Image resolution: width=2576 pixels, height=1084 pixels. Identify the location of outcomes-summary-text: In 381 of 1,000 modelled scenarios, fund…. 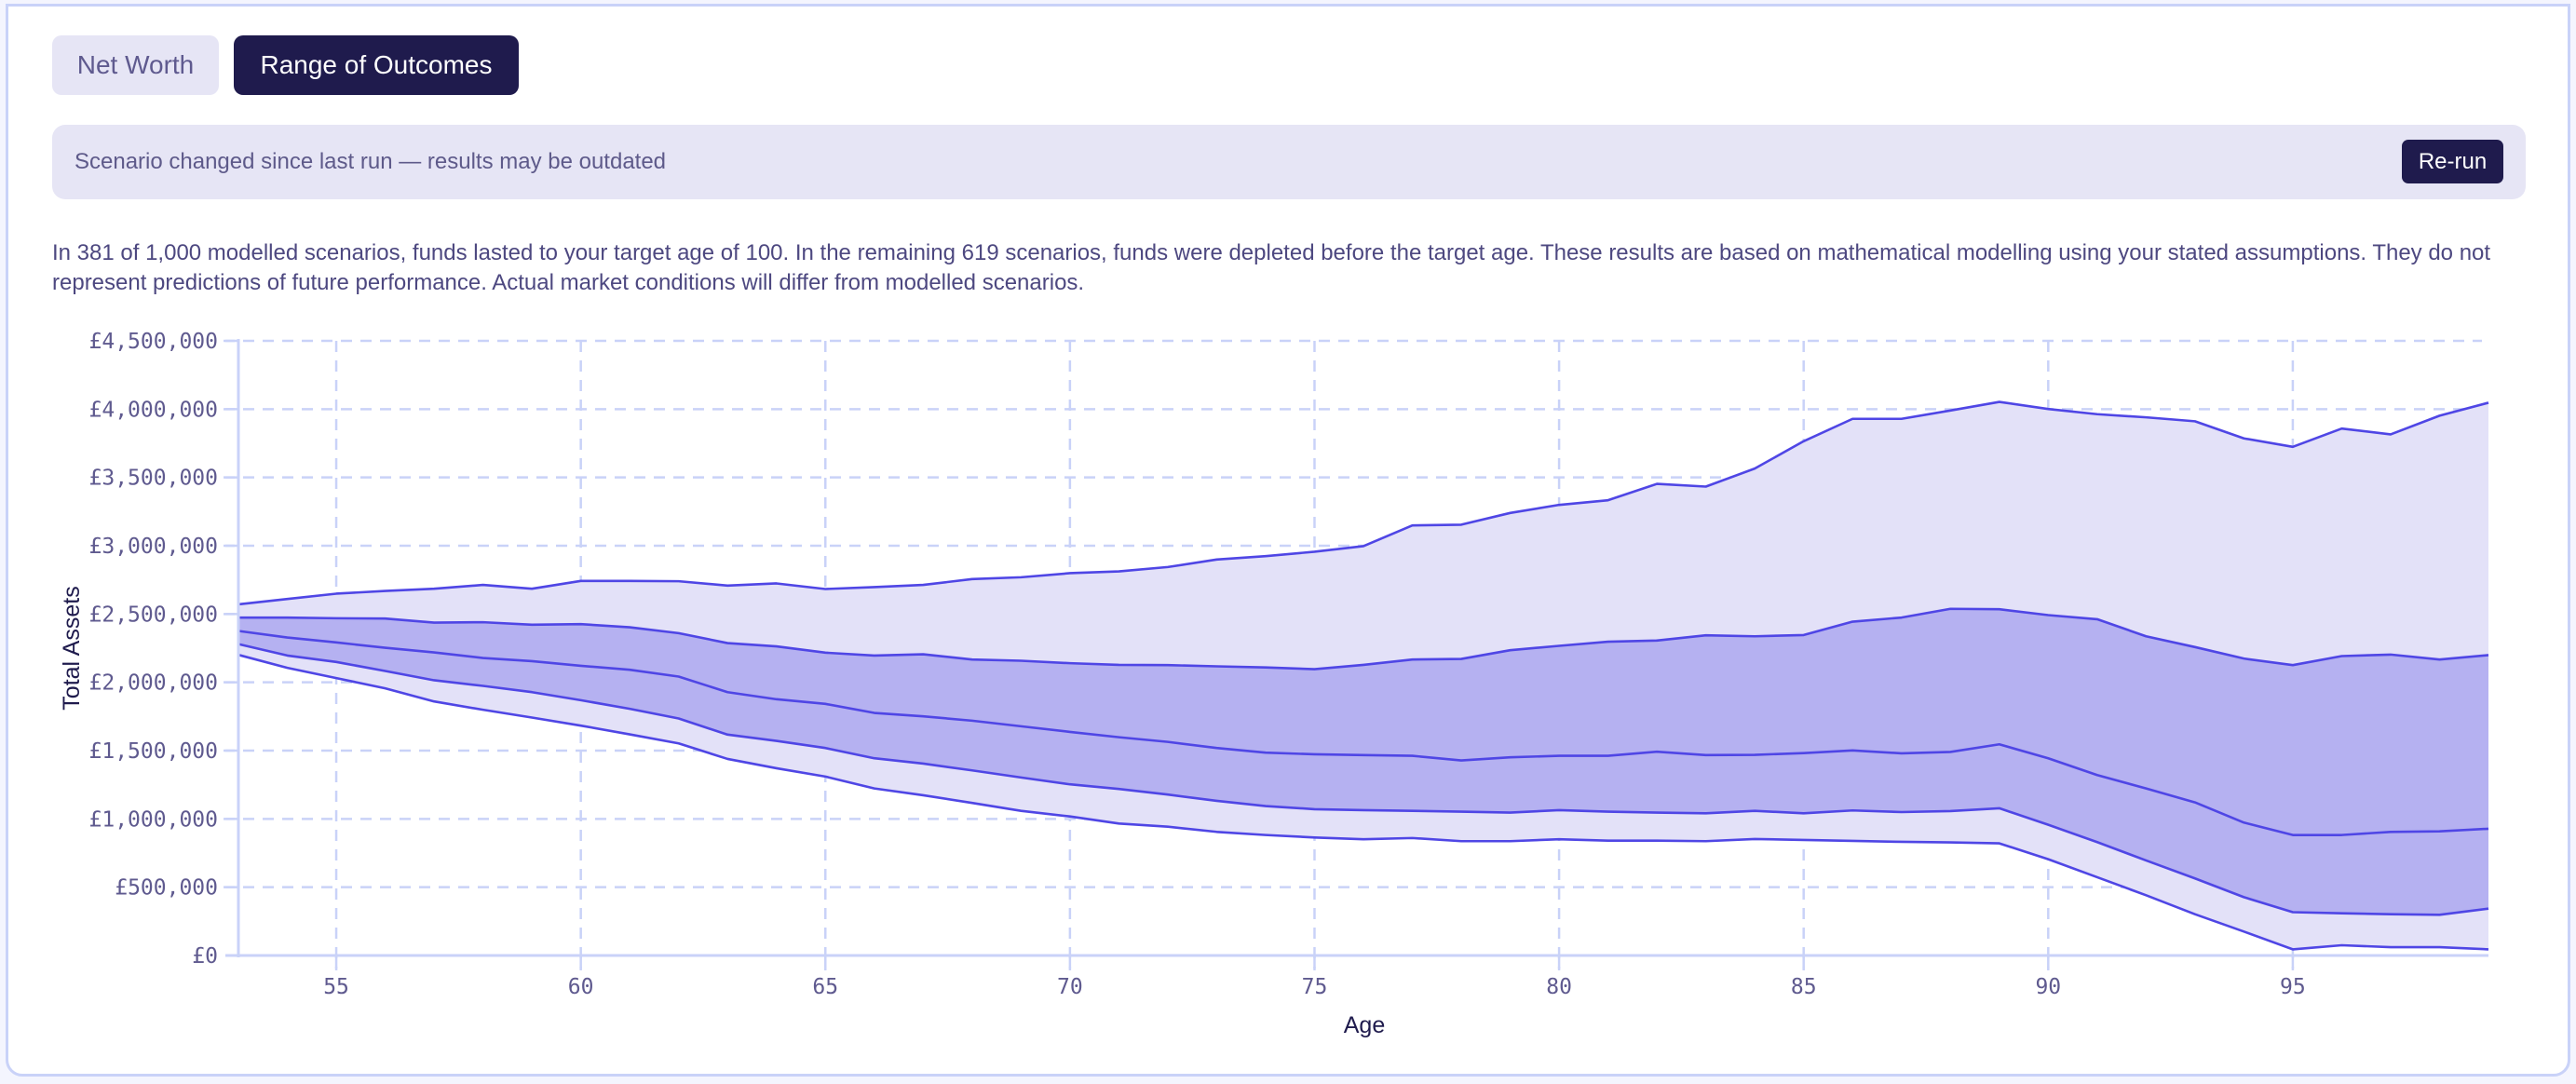
(1271, 268).